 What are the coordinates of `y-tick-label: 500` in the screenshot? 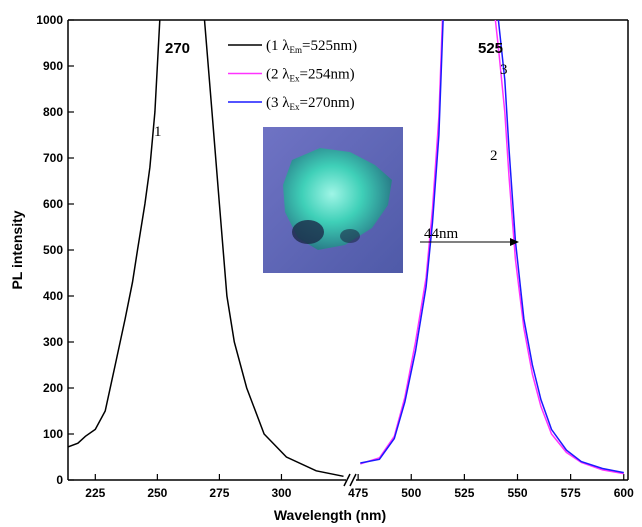 It's located at (53, 250).